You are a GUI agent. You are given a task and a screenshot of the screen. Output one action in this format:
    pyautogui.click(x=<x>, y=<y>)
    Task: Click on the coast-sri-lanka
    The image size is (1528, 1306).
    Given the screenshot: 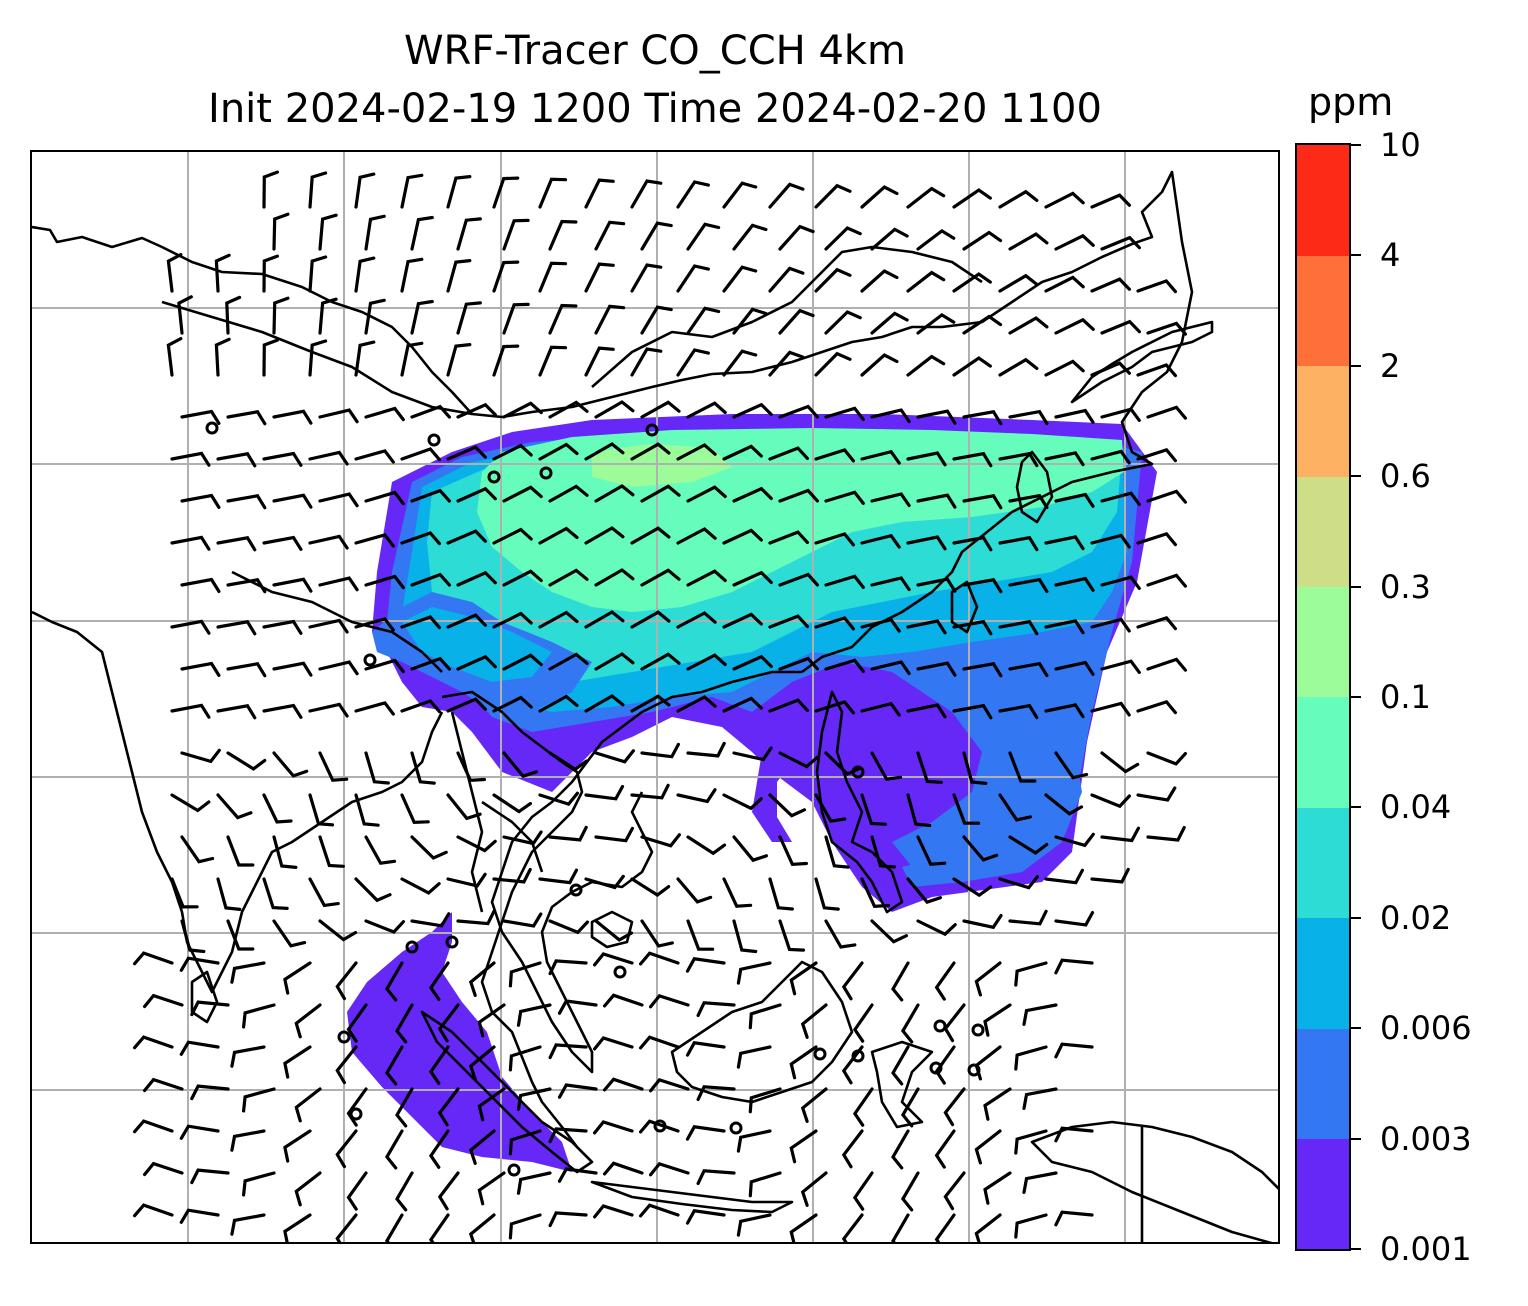 What is the action you would take?
    pyautogui.click(x=204, y=997)
    